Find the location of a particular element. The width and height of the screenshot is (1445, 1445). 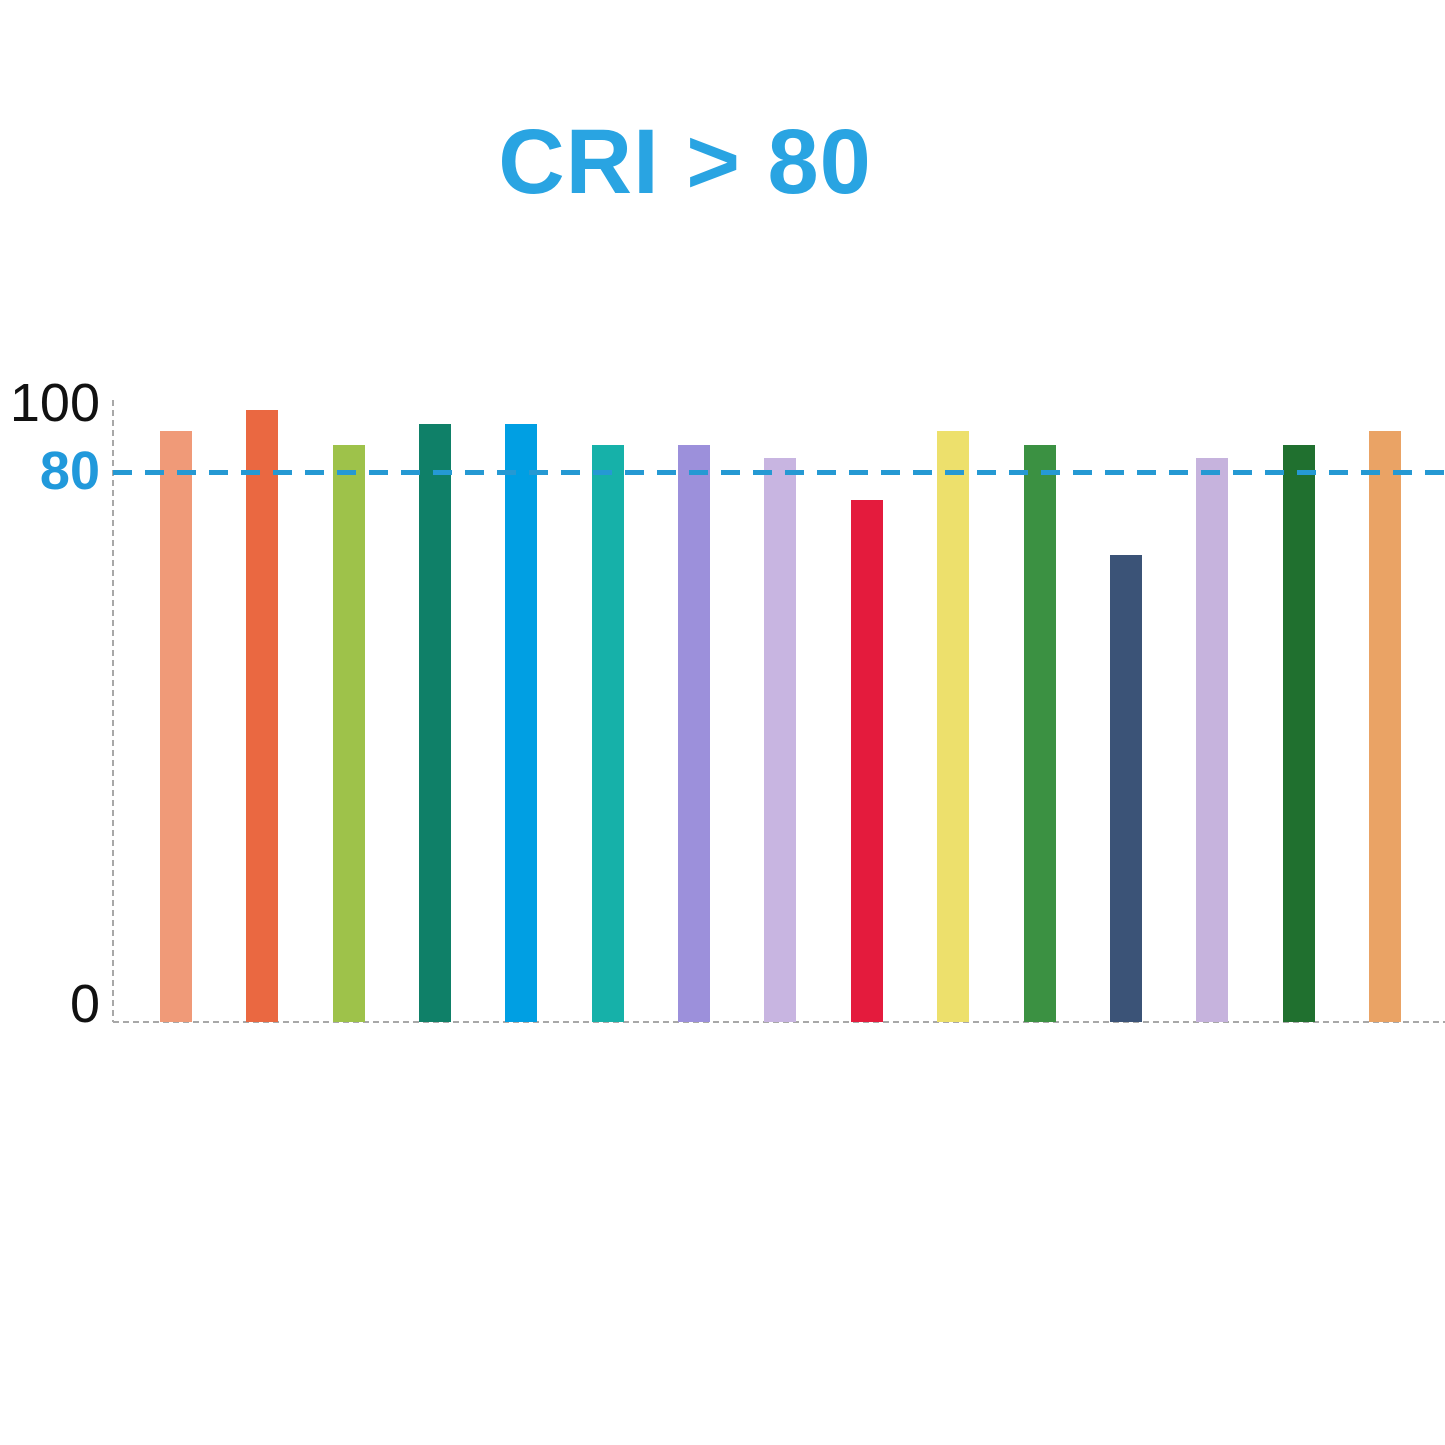

y-tick-label-0: 0 is located at coordinates (84, 1004).